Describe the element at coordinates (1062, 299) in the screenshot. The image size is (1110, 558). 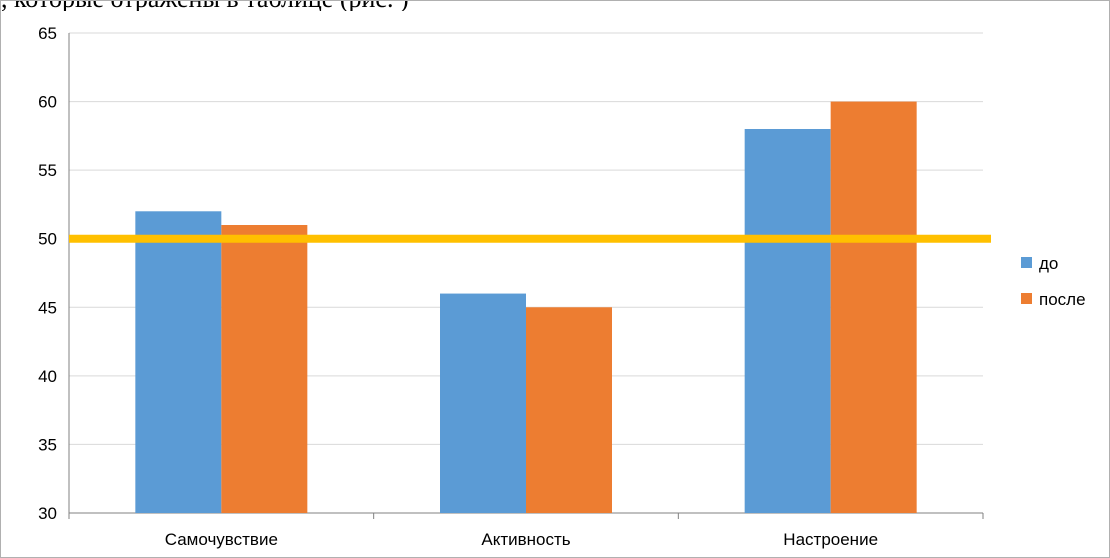
I see `legend-label: после` at that location.